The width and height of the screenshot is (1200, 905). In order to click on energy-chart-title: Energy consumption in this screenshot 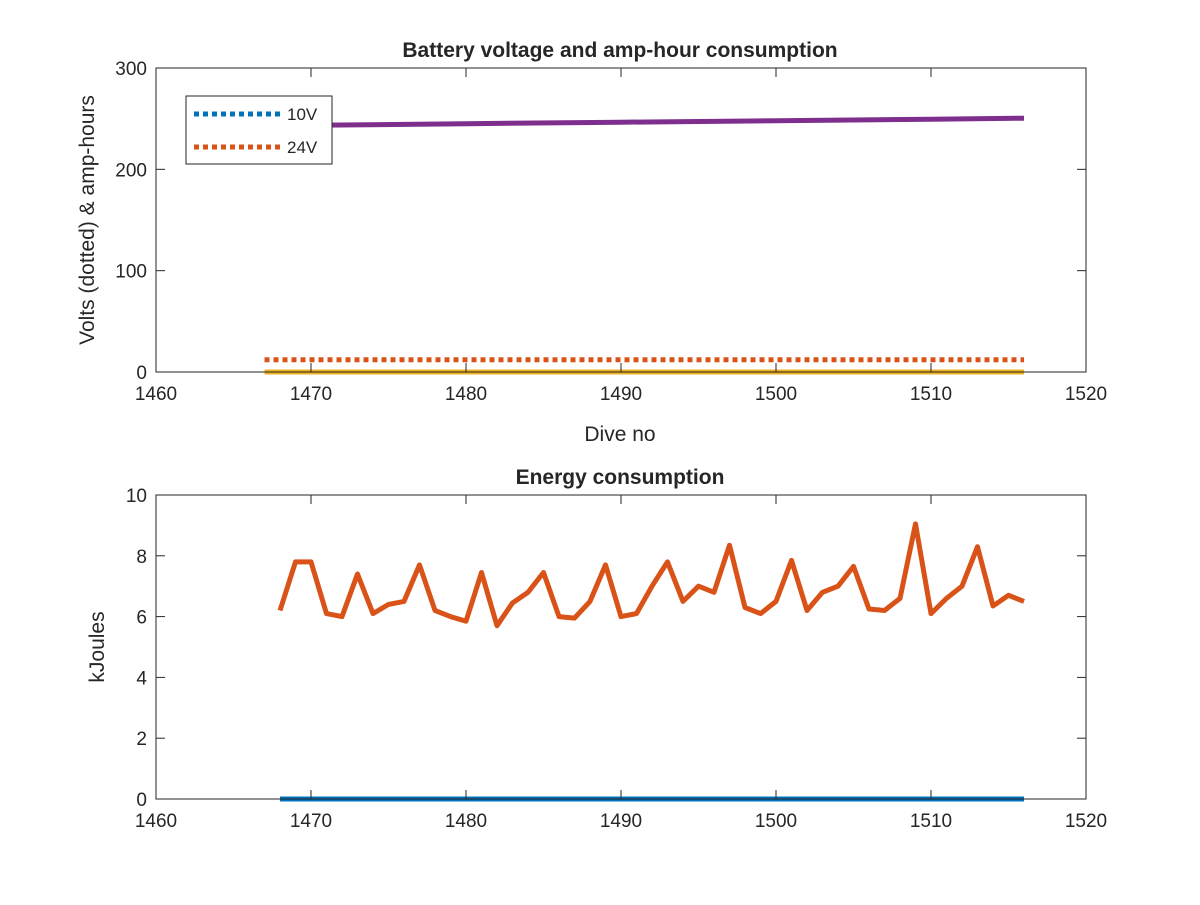, I will do `click(620, 477)`.